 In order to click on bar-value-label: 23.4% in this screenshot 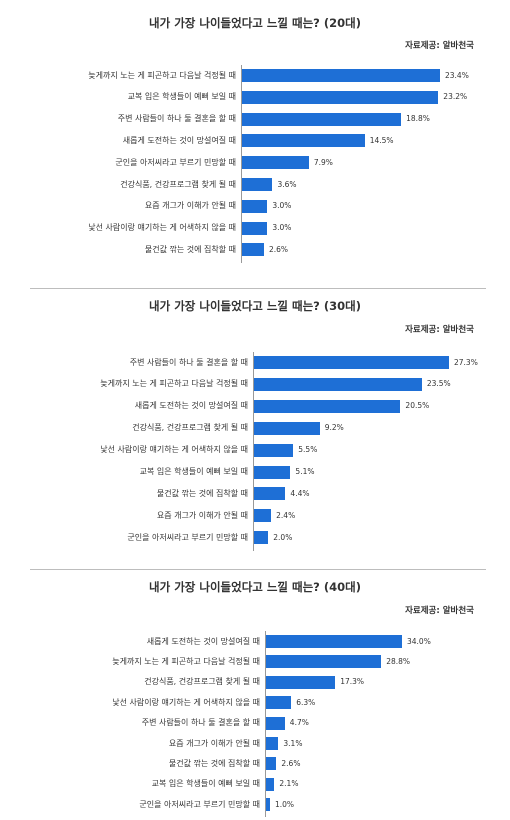, I will do `click(457, 75)`.